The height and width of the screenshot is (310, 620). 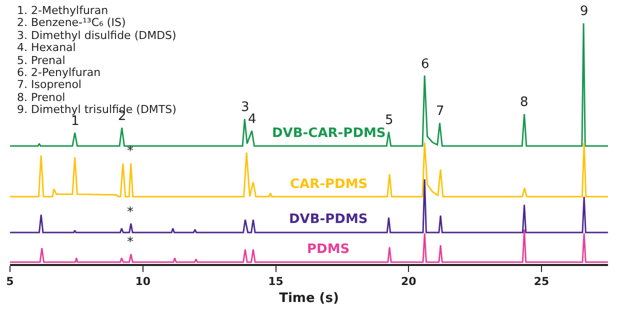 What do you see at coordinates (49, 84) in the screenshot?
I see `annotation: 7. Isoprenol` at bounding box center [49, 84].